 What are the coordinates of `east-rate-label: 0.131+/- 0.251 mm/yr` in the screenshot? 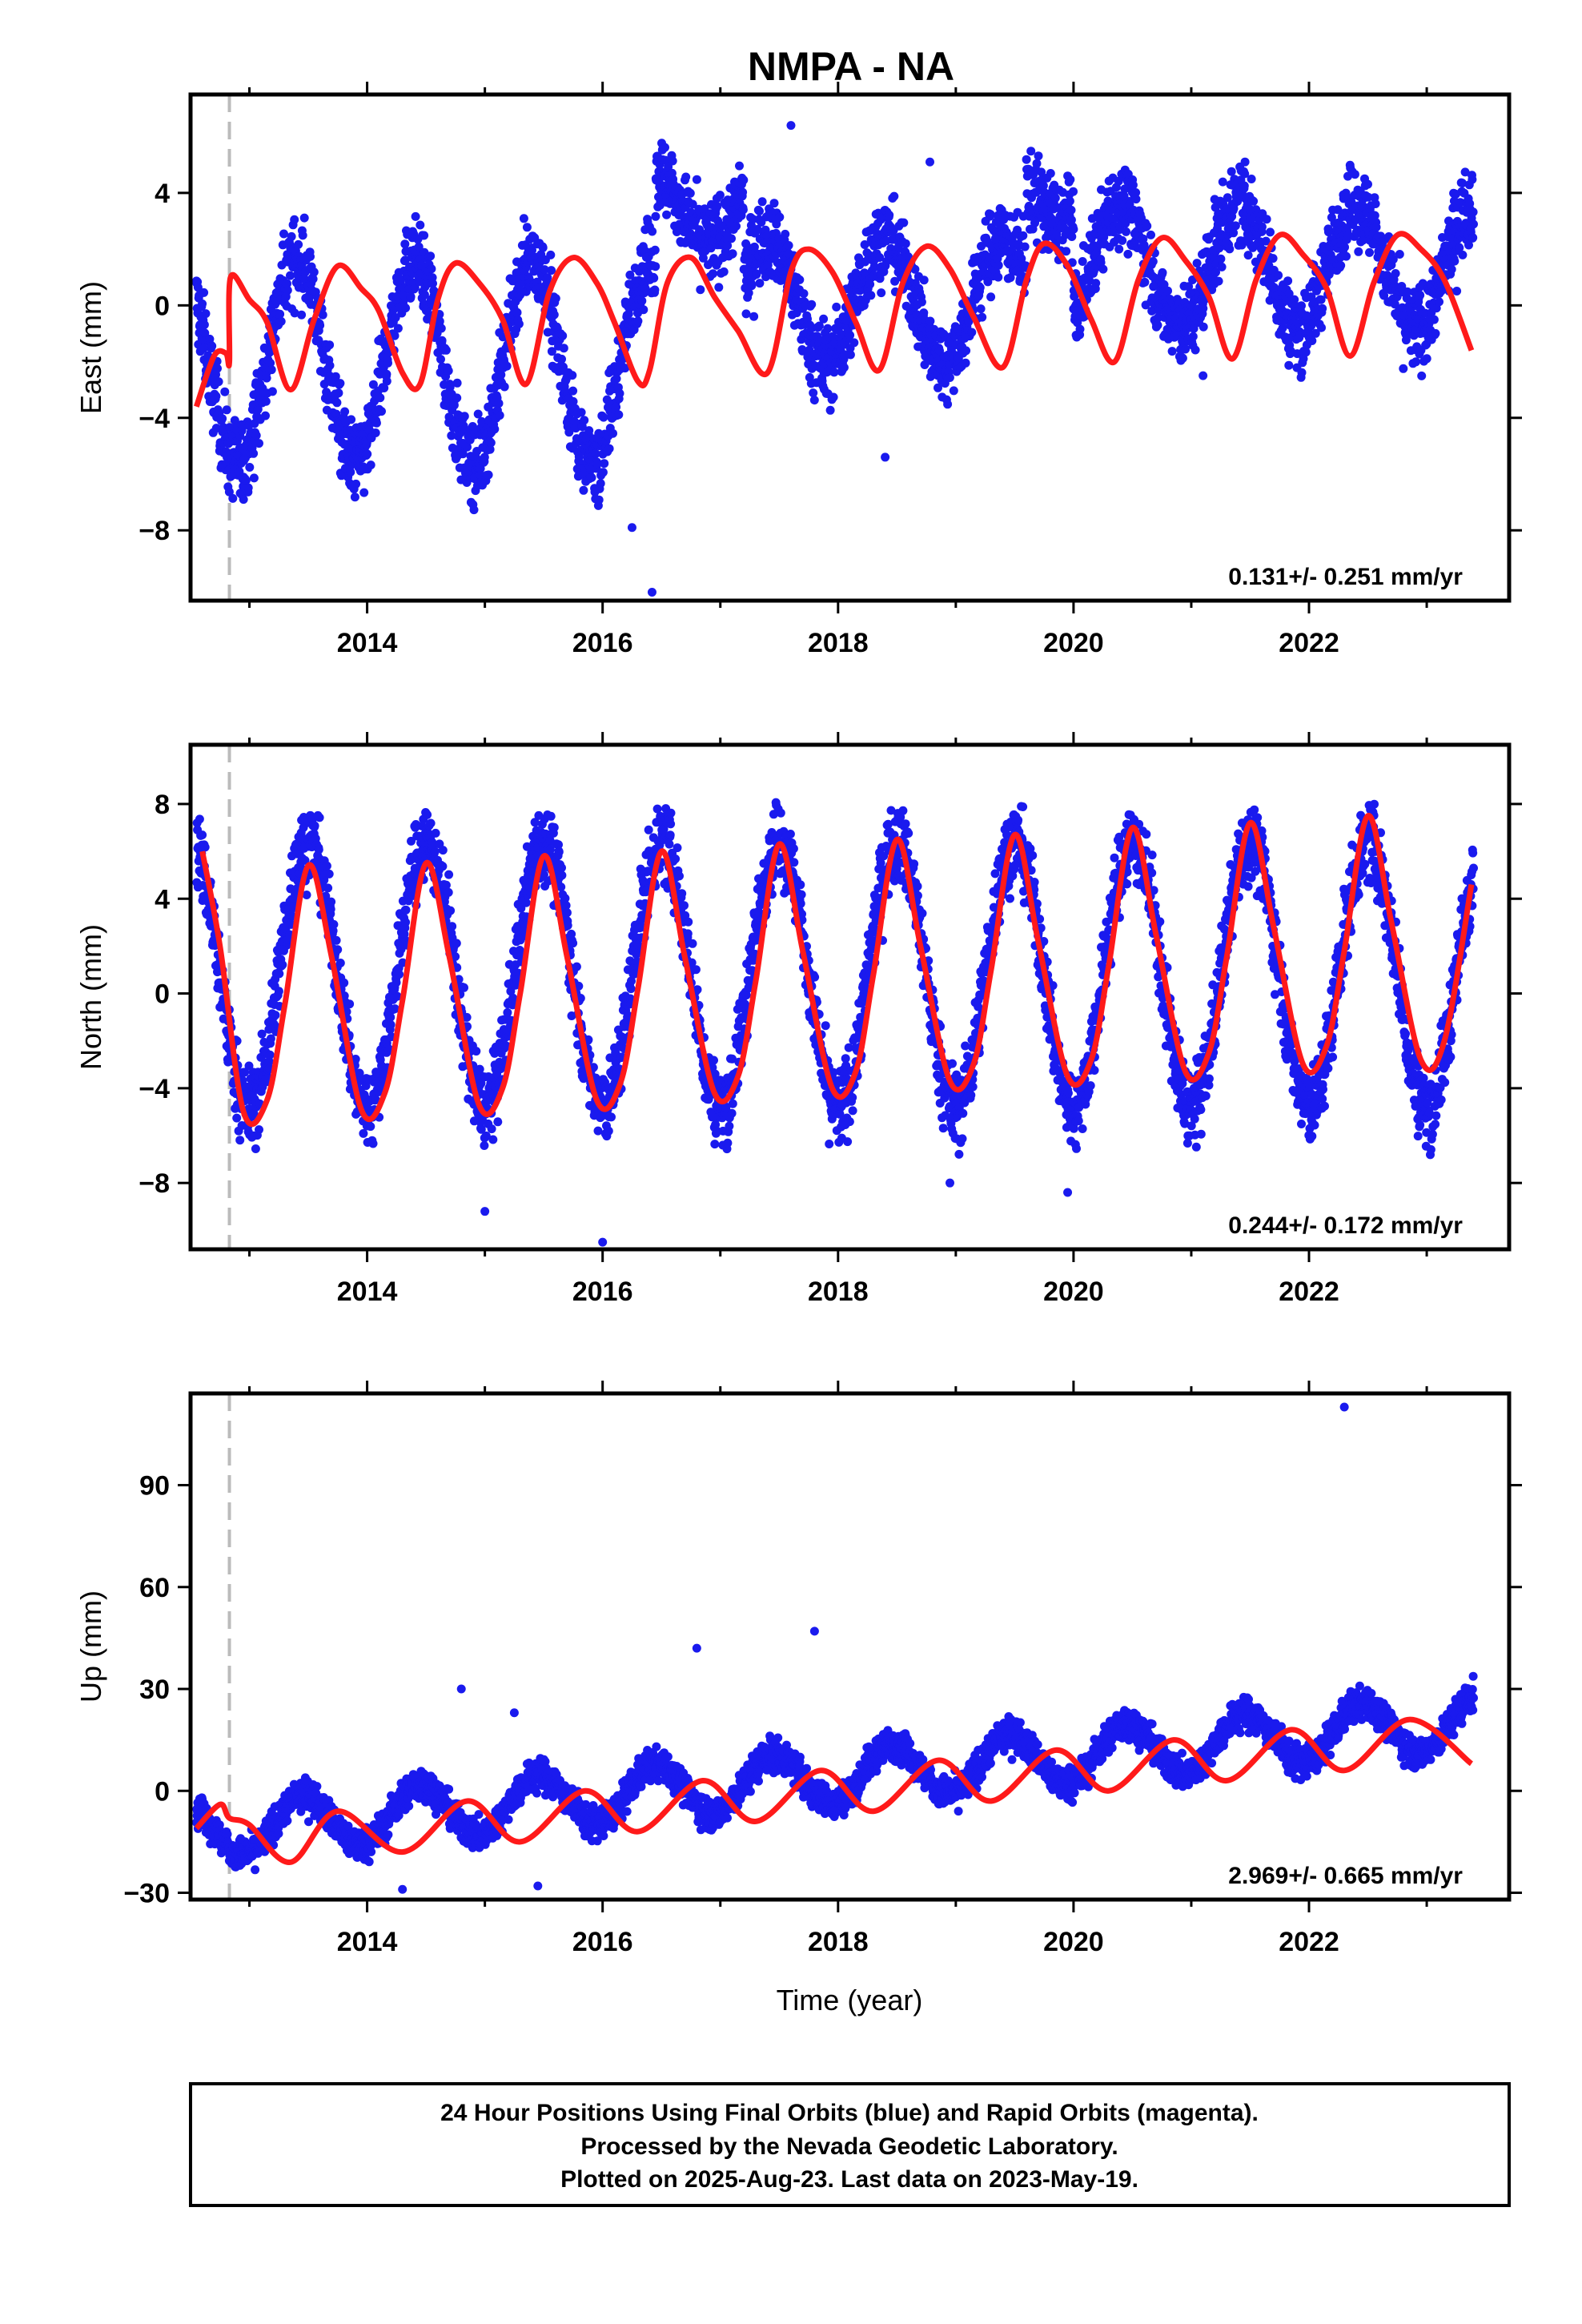 It's located at (1345, 577).